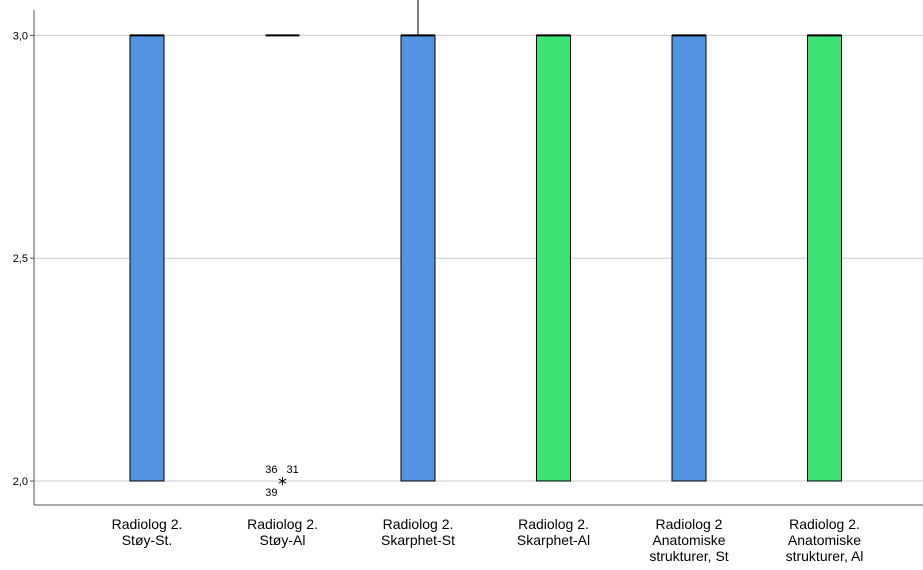 This screenshot has height=570, width=923. What do you see at coordinates (282, 484) in the screenshot?
I see `outlier-star: *` at bounding box center [282, 484].